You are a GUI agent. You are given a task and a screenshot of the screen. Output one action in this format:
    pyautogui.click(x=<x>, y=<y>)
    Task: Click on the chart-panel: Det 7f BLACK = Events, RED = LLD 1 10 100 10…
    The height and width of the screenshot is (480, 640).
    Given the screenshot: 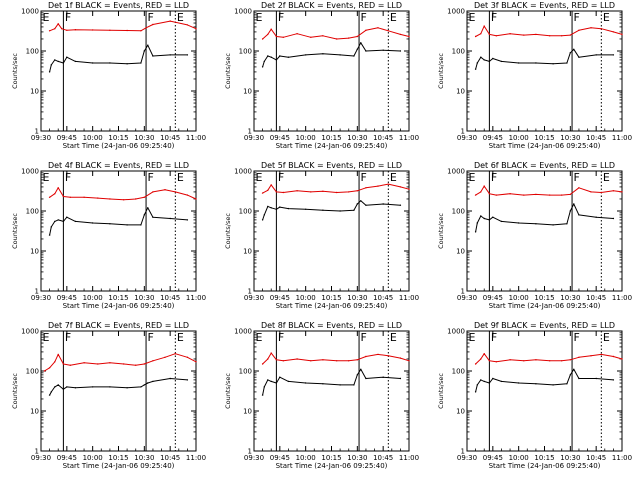 What is the action you would take?
    pyautogui.click(x=108, y=395)
    